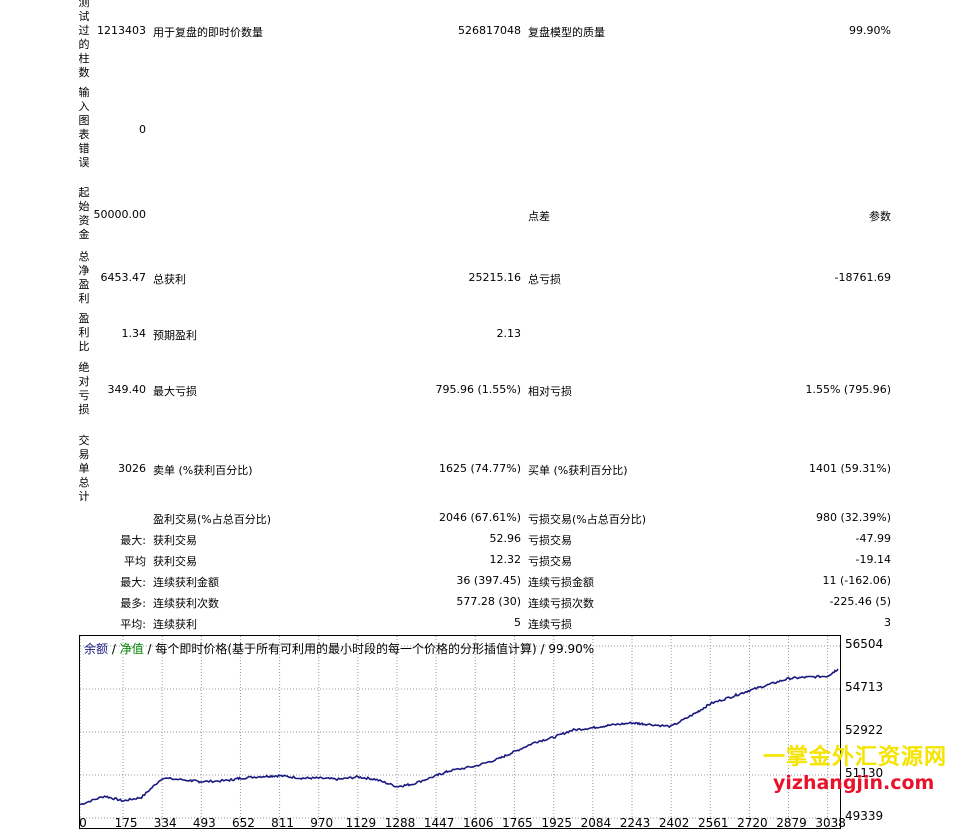  Describe the element at coordinates (855, 757) in the screenshot. I see `watermark-chinese: 一掌金外汇资源网` at that location.